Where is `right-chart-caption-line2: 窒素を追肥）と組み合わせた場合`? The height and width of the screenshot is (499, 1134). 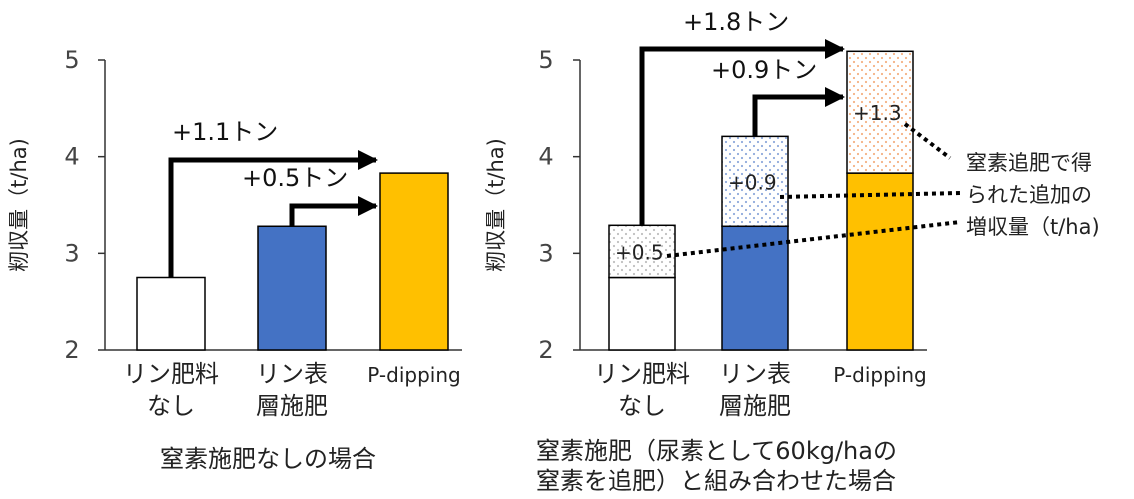
right-chart-caption-line2: 窒素を追肥）と組み合わせた場合 is located at coordinates (716, 481).